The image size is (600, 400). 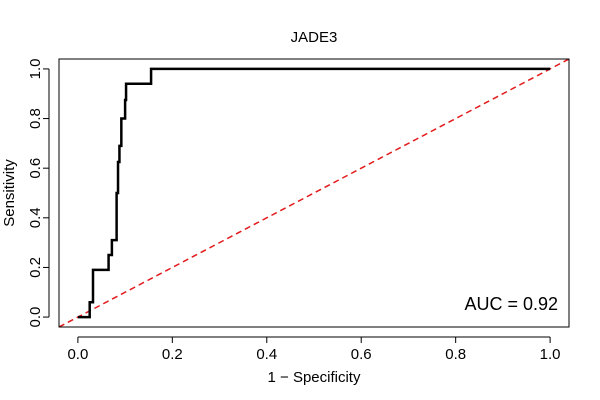 What do you see at coordinates (77, 354) in the screenshot?
I see `x-tick-label: 0.0` at bounding box center [77, 354].